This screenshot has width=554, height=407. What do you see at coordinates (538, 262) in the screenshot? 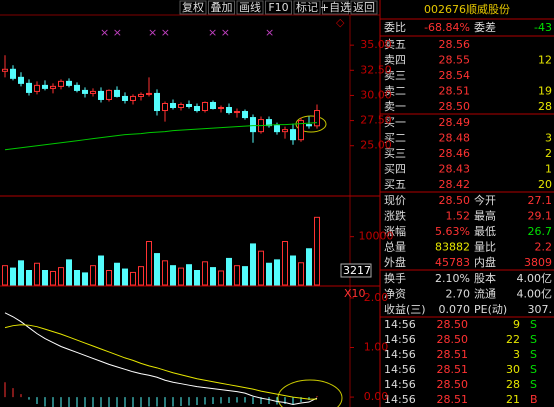
I see `stat-value: 3809` at bounding box center [538, 262].